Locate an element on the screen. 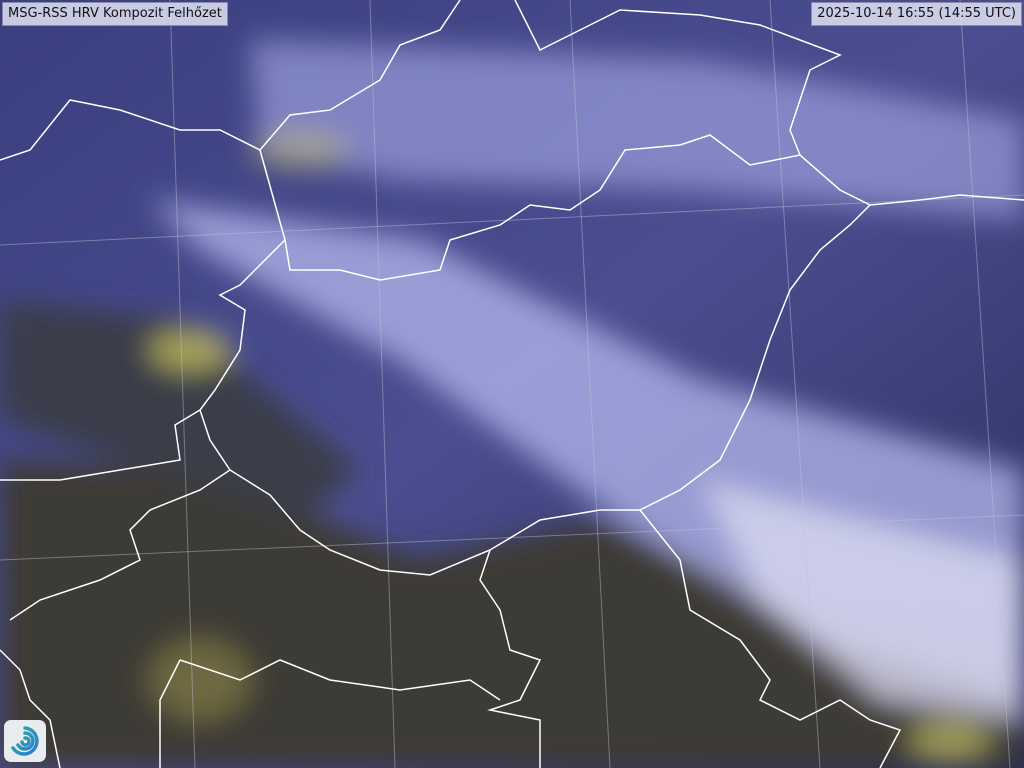  timestamp-label: 2025-10-14 16:55 (14:55 UTC) is located at coordinates (916, 14).